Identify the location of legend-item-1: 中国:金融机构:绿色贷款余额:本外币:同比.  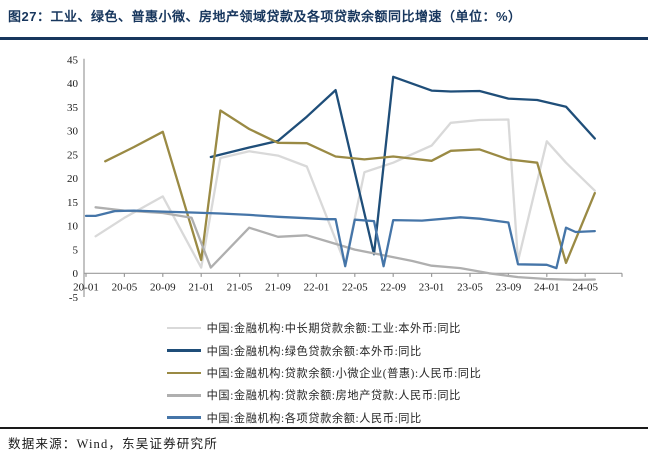
(294, 350).